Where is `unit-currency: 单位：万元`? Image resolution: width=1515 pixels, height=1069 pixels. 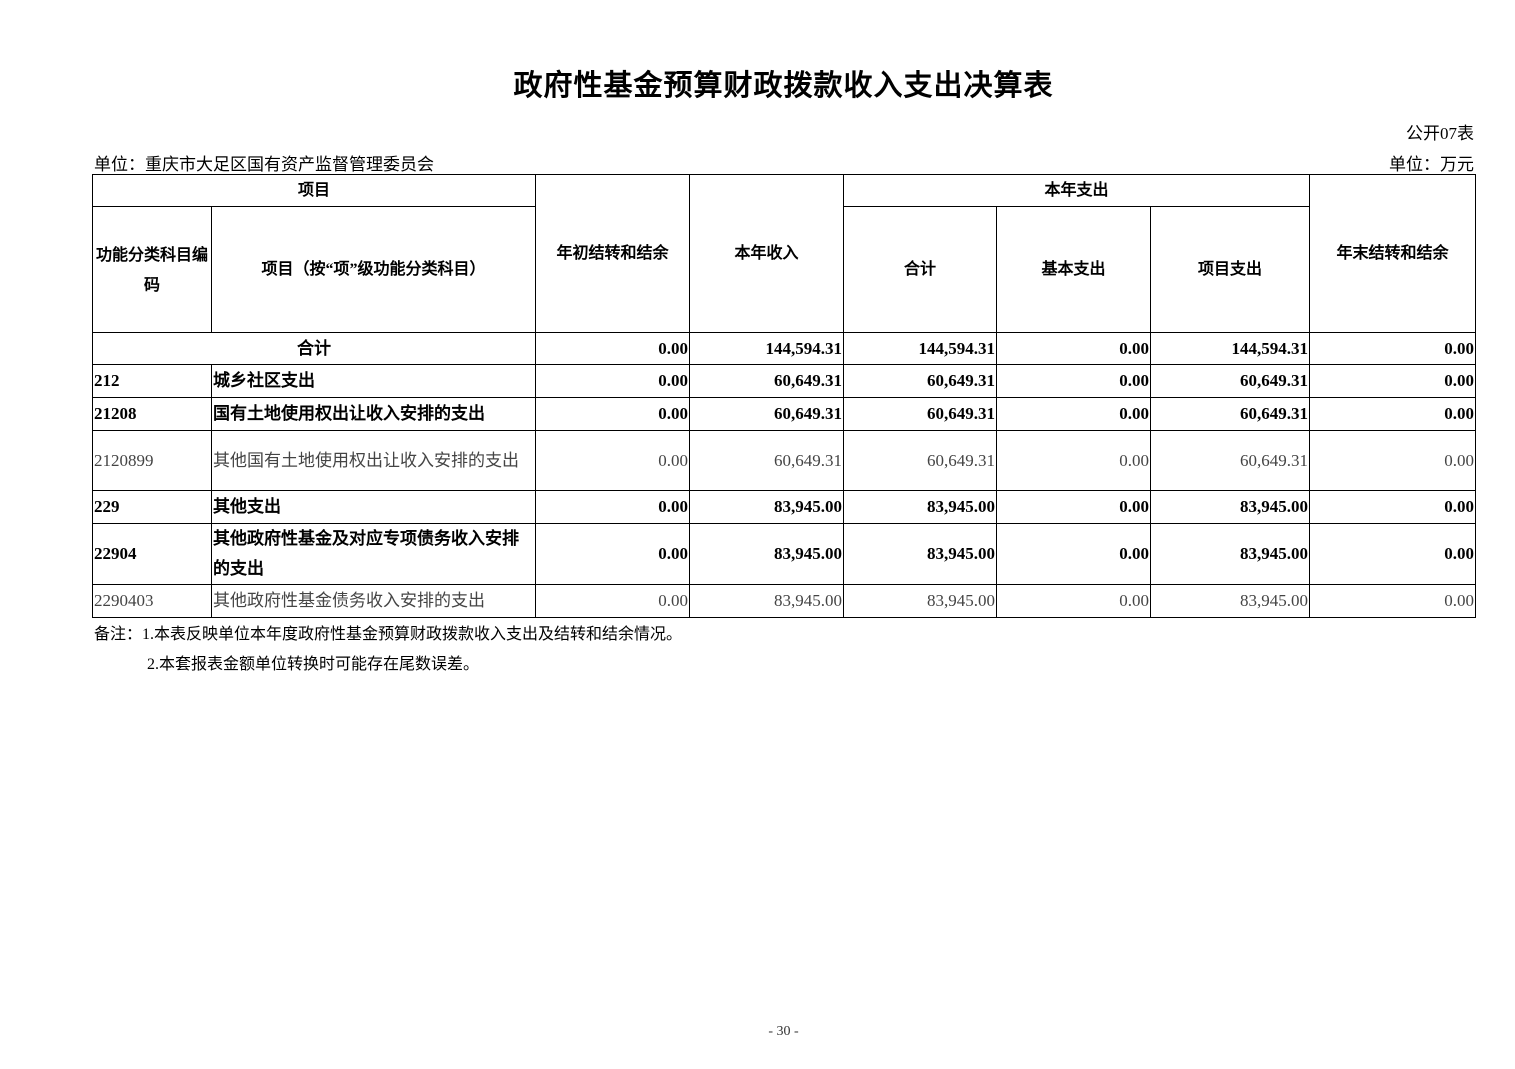
unit-currency: 单位：万元 is located at coordinates (1431, 164).